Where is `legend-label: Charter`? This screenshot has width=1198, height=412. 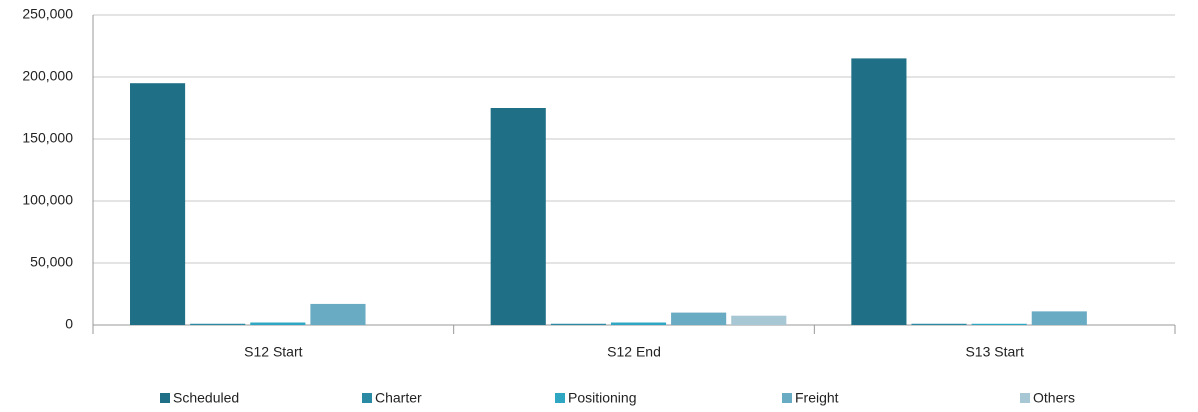 legend-label: Charter is located at coordinates (398, 398).